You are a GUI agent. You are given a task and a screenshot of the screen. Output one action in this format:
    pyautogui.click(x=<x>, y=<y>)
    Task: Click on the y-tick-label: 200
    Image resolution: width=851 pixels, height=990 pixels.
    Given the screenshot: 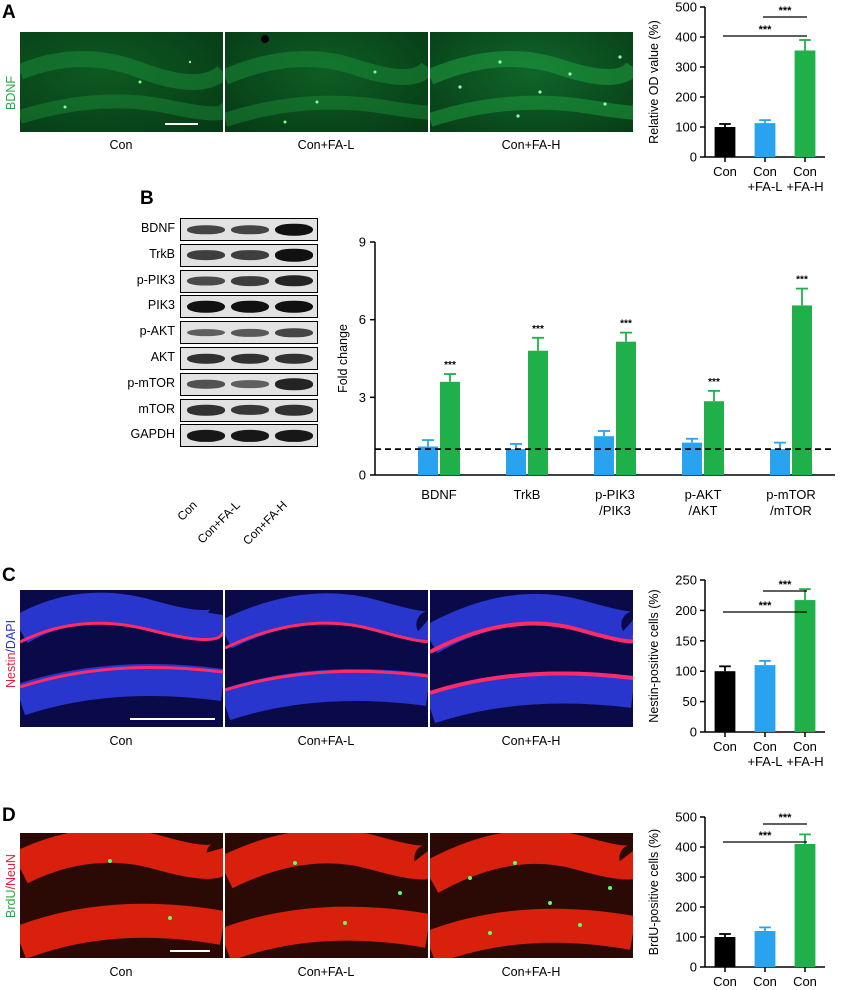 What is the action you would take?
    pyautogui.click(x=686, y=610)
    